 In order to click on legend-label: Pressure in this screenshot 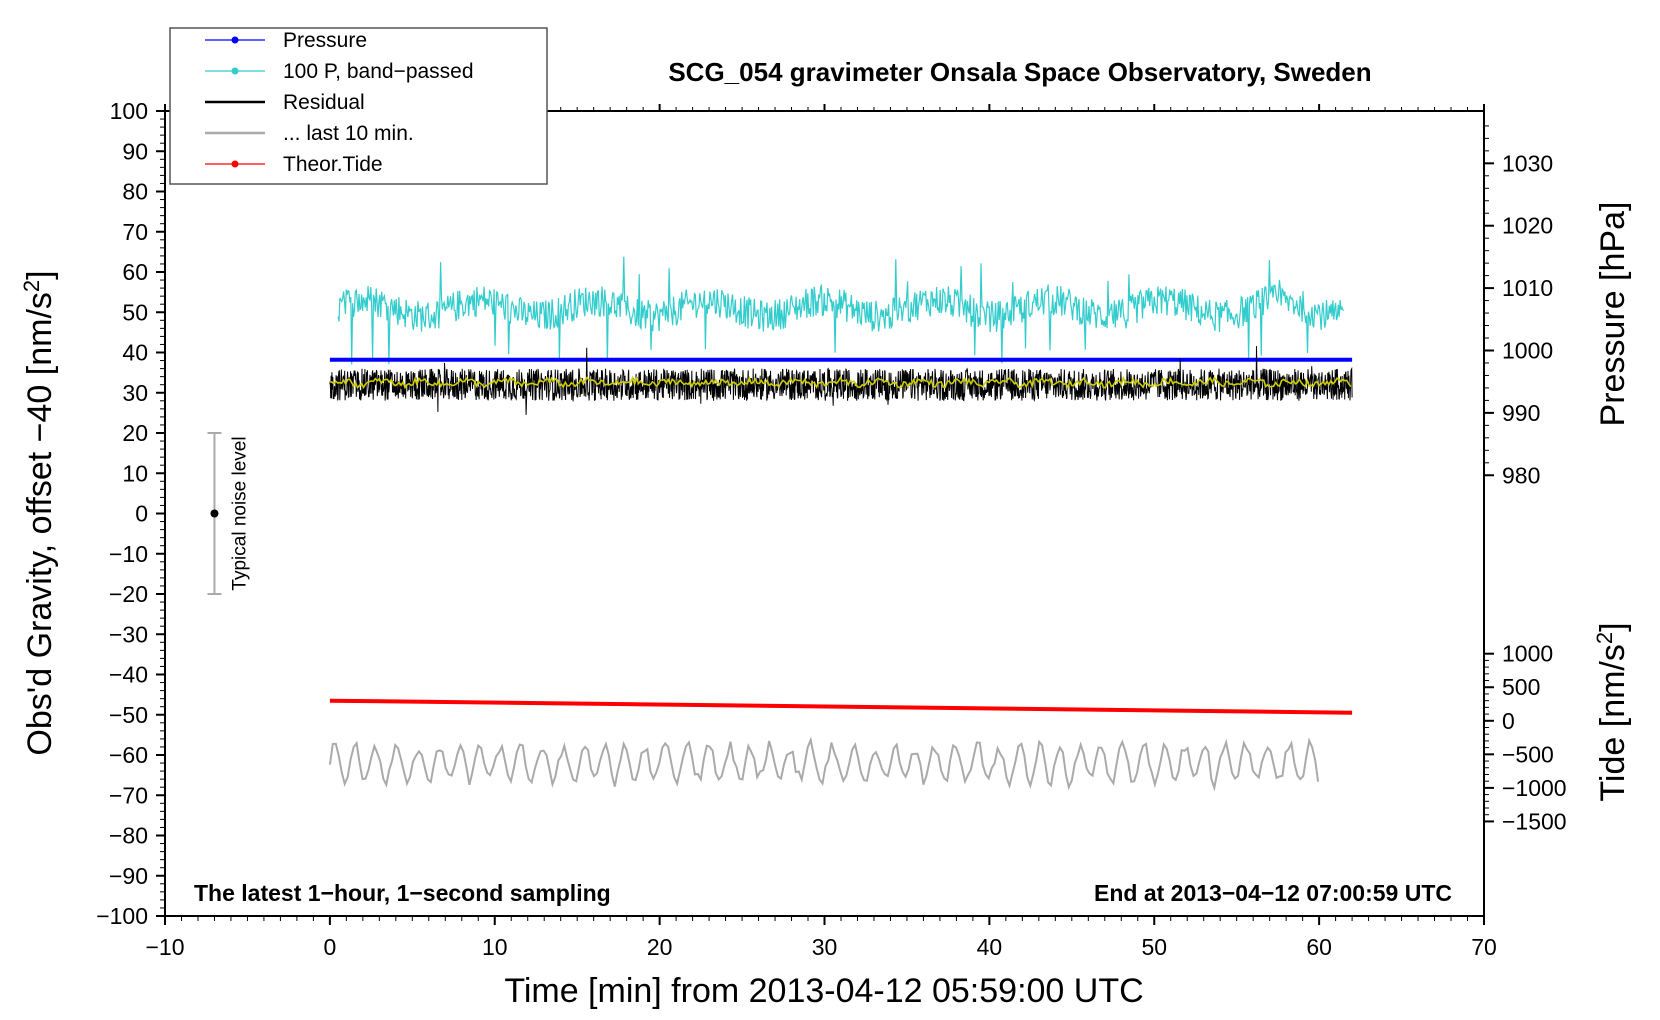, I will do `click(325, 40)`.